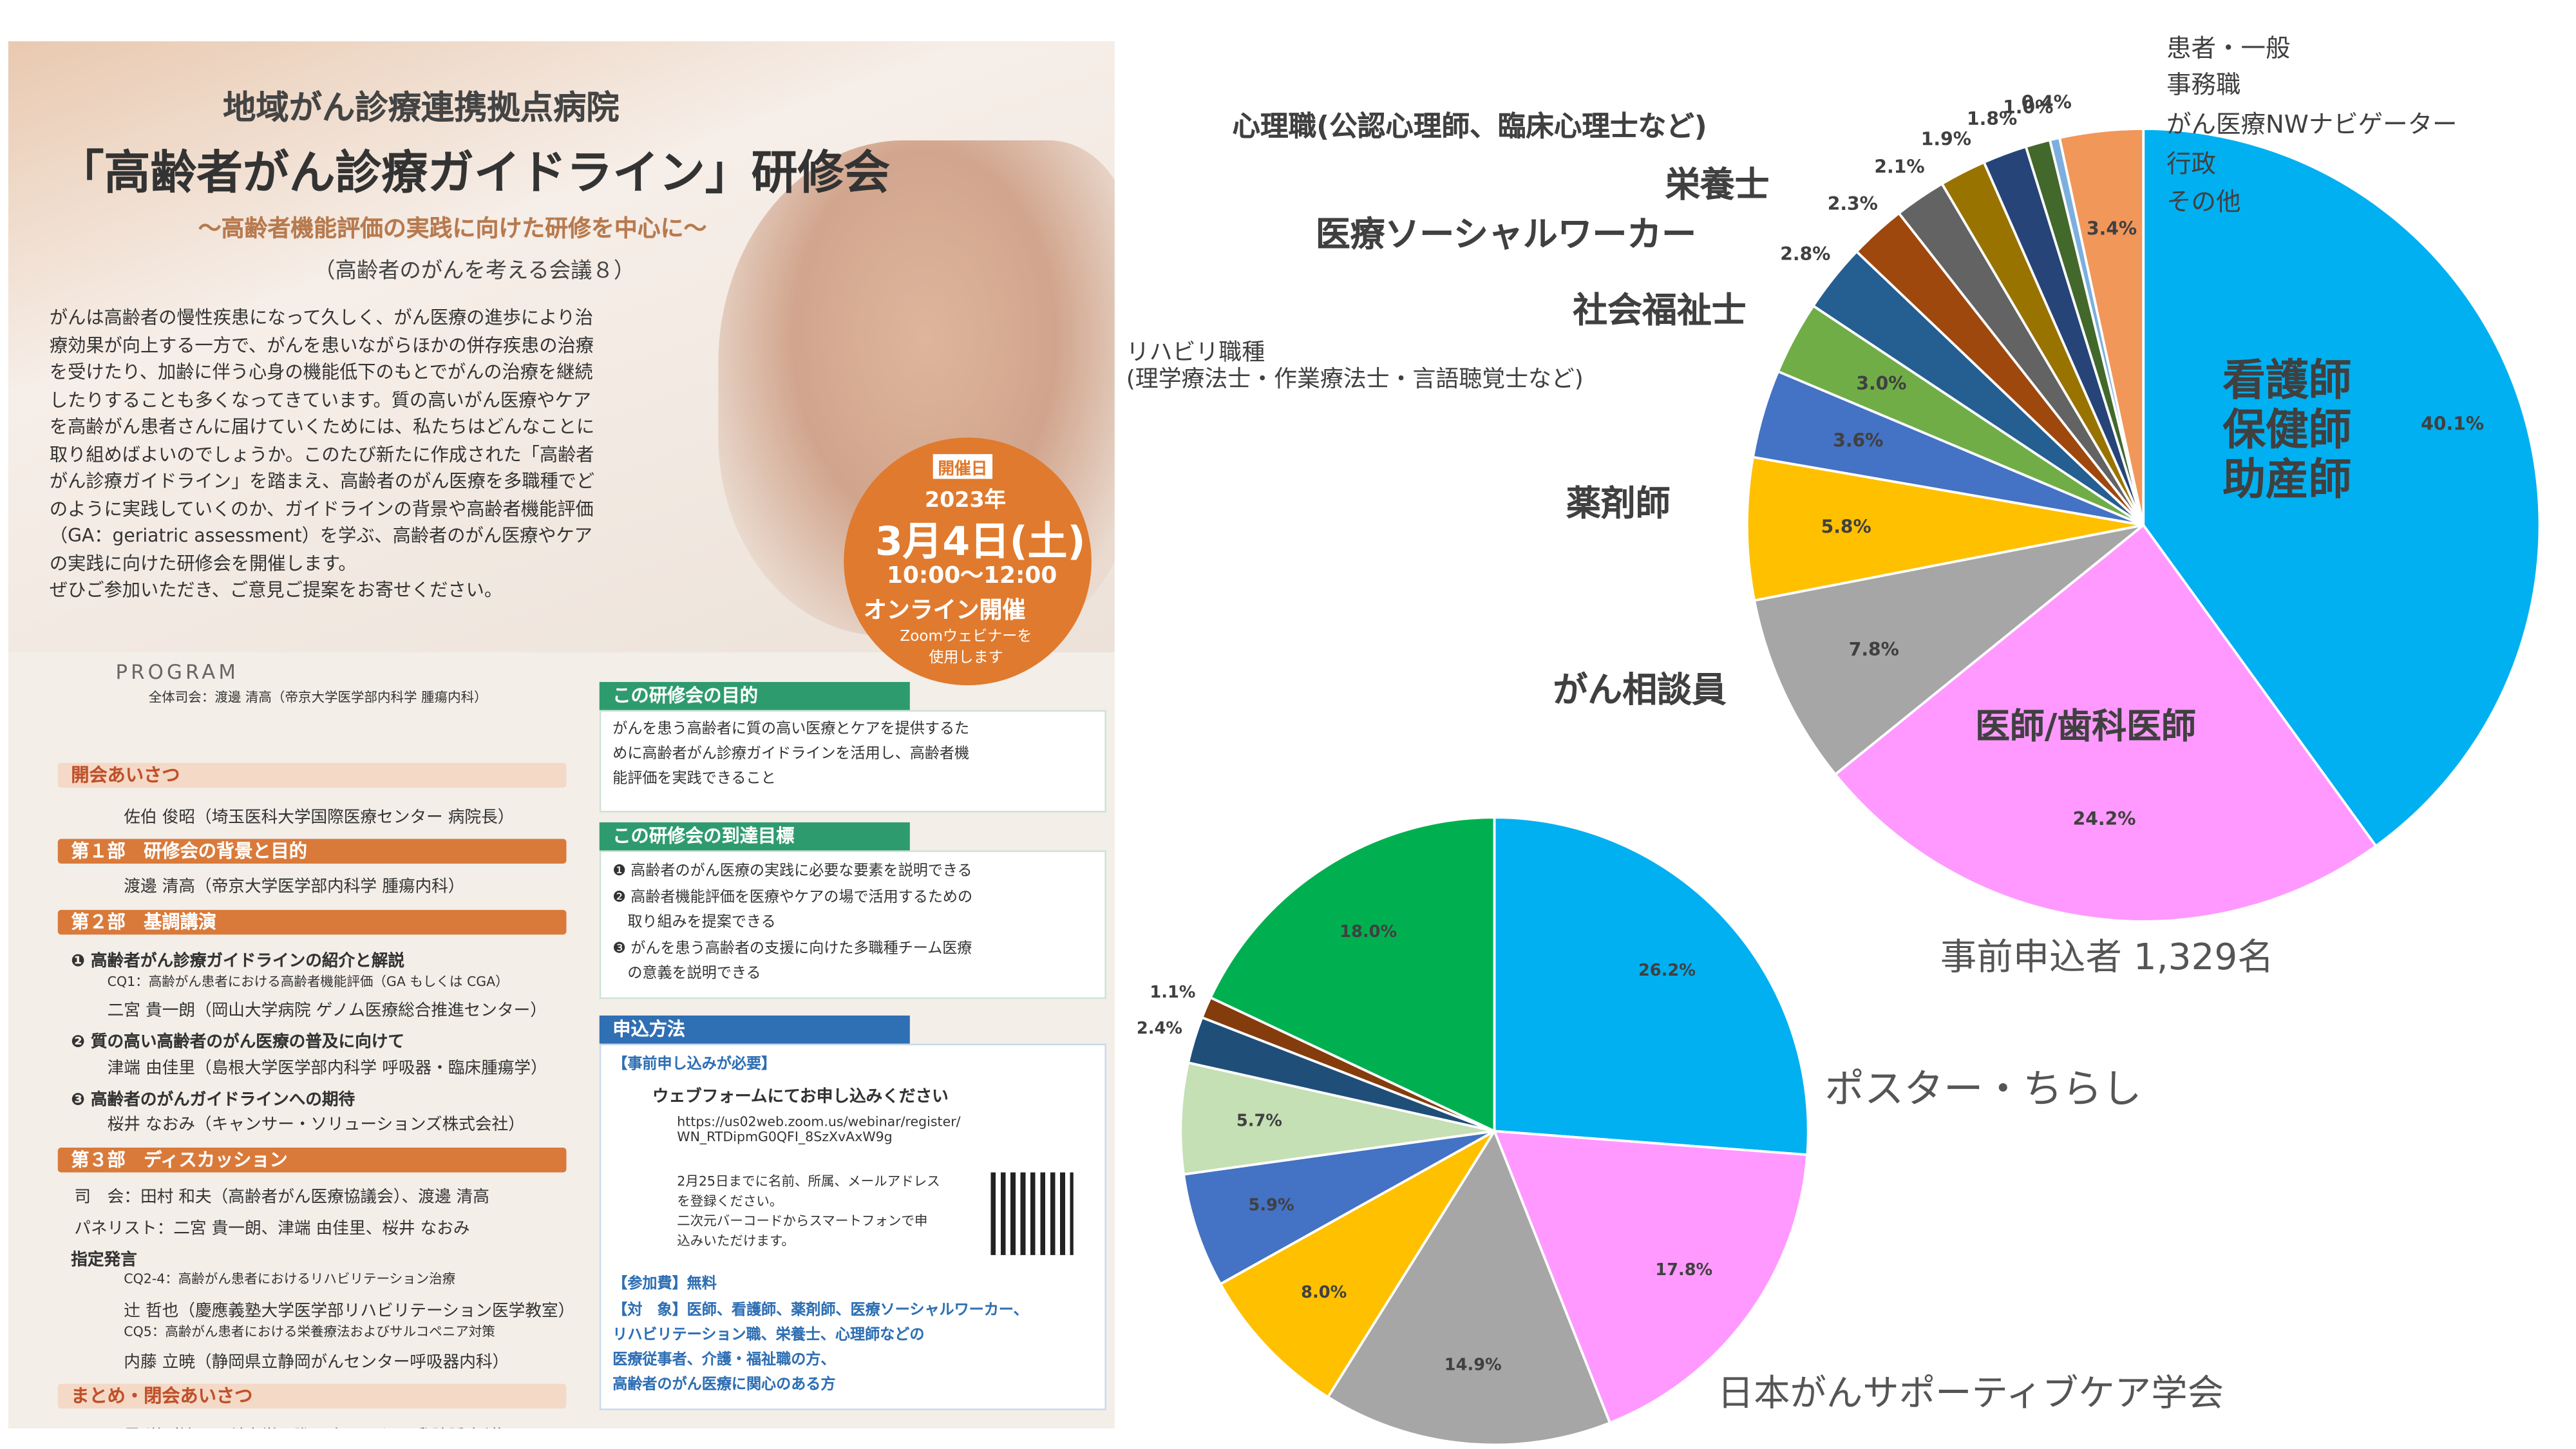 Image resolution: width=2576 pixels, height=1449 pixels. What do you see at coordinates (1259, 1121) in the screenshot?
I see `value-label: 5.7%` at bounding box center [1259, 1121].